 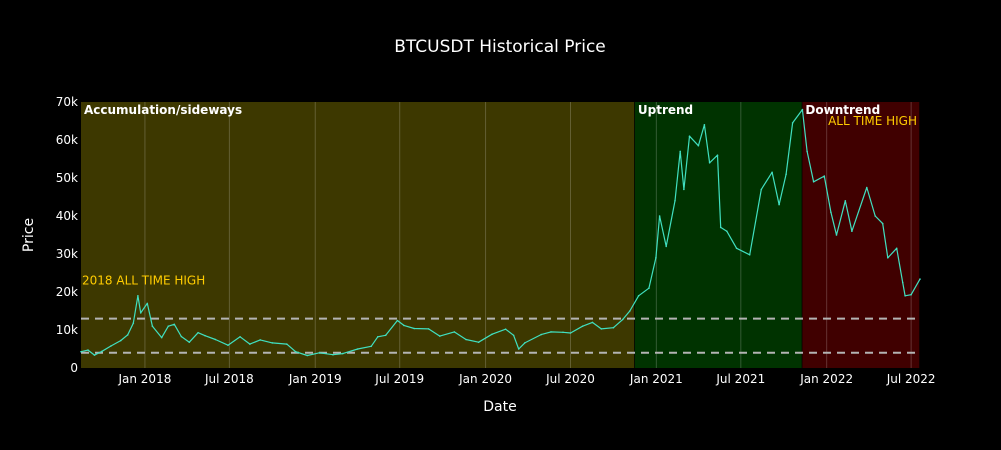 I want to click on annotation-0: 2018 ALL TIME HIGH, so click(x=143, y=280).